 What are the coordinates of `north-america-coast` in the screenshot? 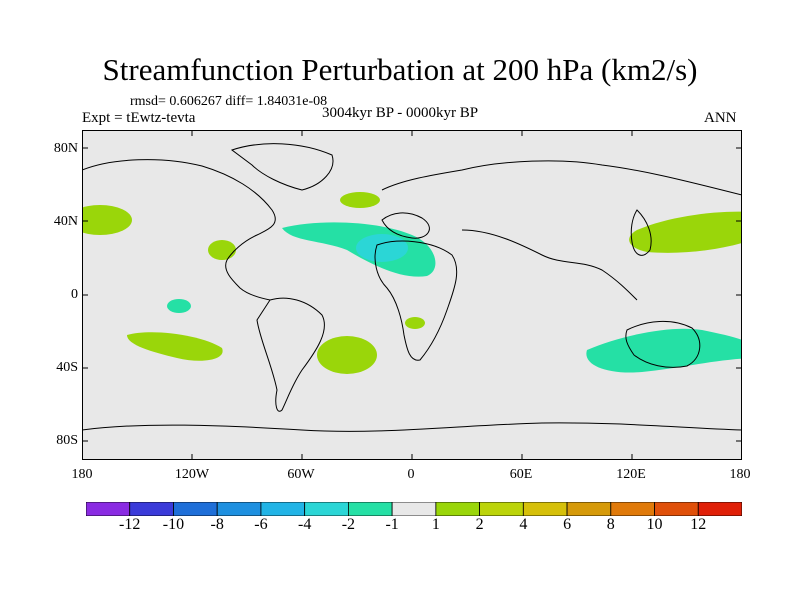 It's located at (179, 230).